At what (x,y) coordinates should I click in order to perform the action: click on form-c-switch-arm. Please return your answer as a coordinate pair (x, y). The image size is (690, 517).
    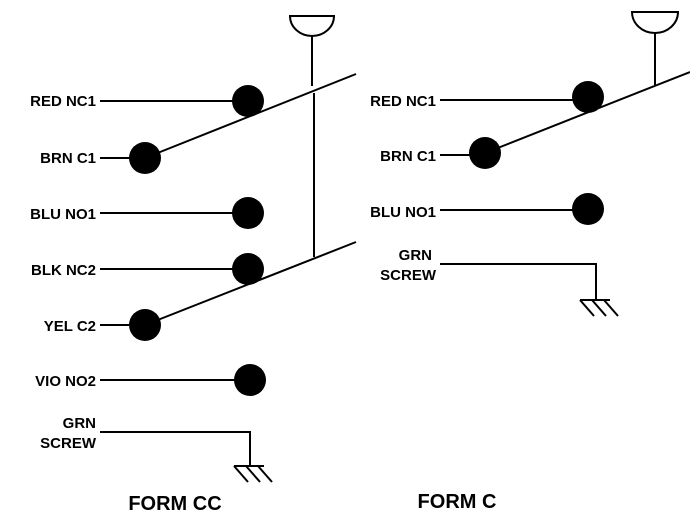
    Looking at the image, I should click on (587, 112).